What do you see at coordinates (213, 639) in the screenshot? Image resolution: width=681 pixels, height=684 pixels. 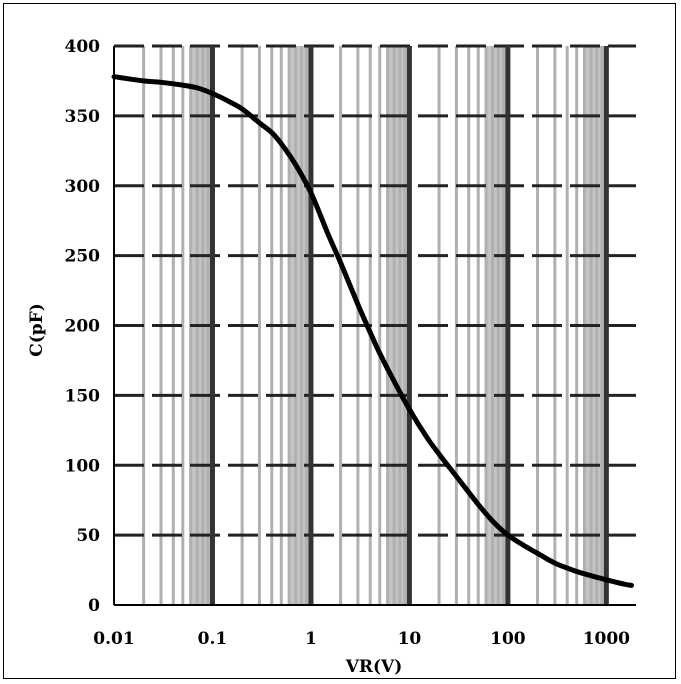 I see `x-tick-label: 0.1` at bounding box center [213, 639].